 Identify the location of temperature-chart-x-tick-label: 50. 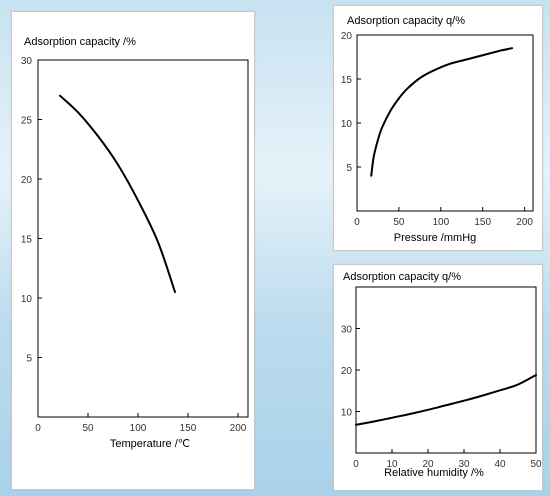
(88, 428).